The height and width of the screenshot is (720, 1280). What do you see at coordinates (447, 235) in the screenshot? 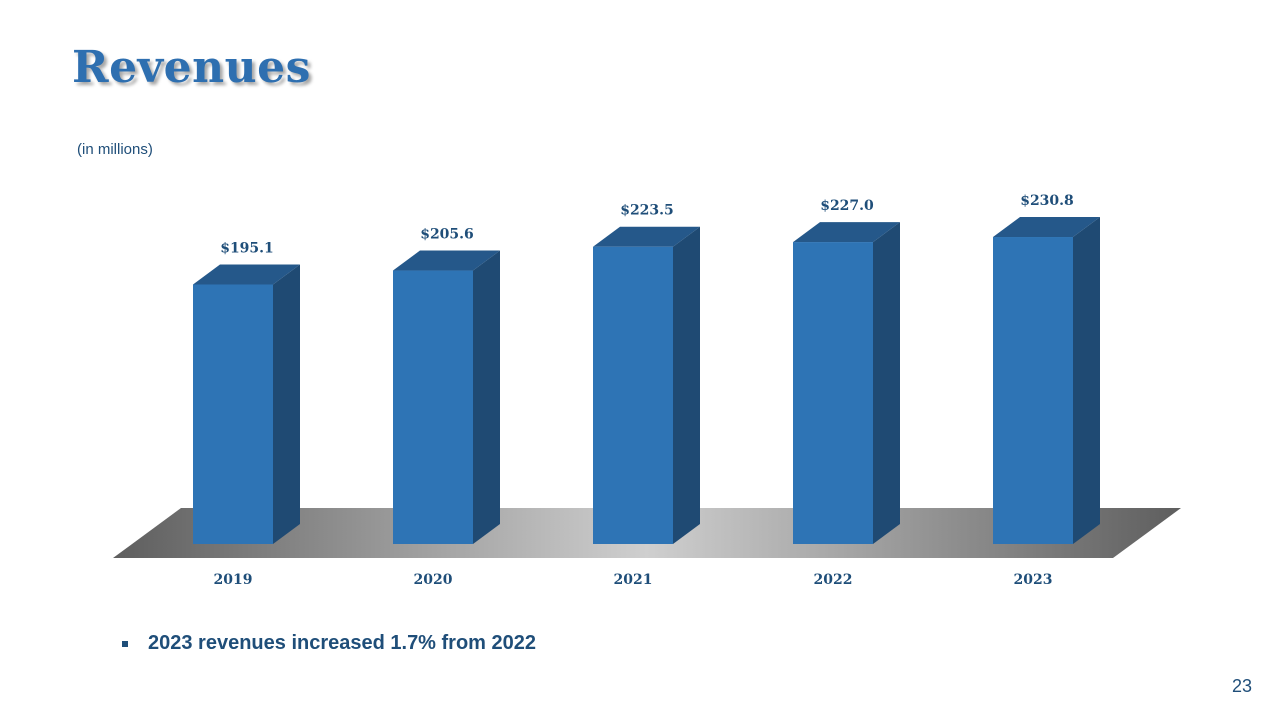
I see `bar-value-label: $205.6` at bounding box center [447, 235].